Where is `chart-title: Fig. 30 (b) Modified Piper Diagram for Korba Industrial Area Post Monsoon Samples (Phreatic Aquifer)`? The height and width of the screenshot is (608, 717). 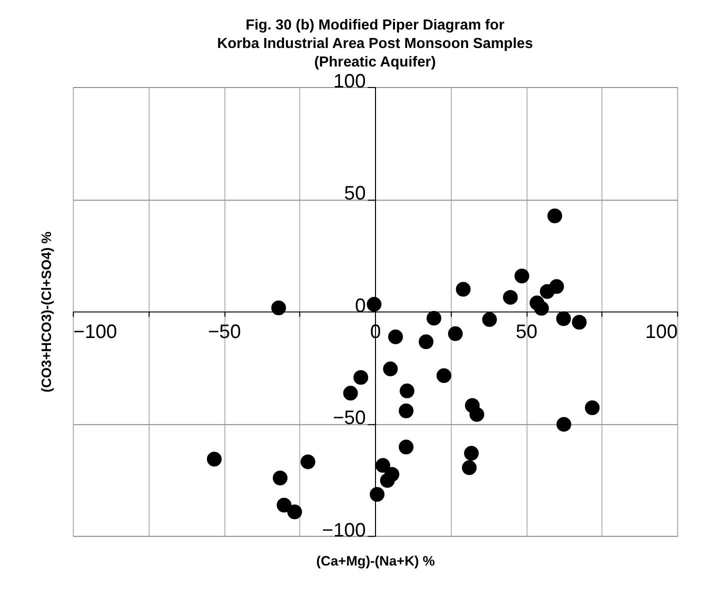 chart-title: Fig. 30 (b) Modified Piper Diagram for Korba Industrial Area Post Monsoon Samples (Phreatic Aquifer) is located at coordinates (375, 44).